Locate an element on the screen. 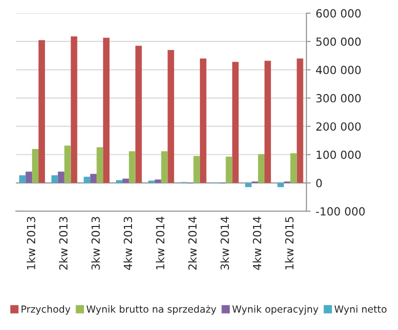 This screenshot has height=330, width=398. legend-label: Wynik operacyjny is located at coordinates (275, 310).